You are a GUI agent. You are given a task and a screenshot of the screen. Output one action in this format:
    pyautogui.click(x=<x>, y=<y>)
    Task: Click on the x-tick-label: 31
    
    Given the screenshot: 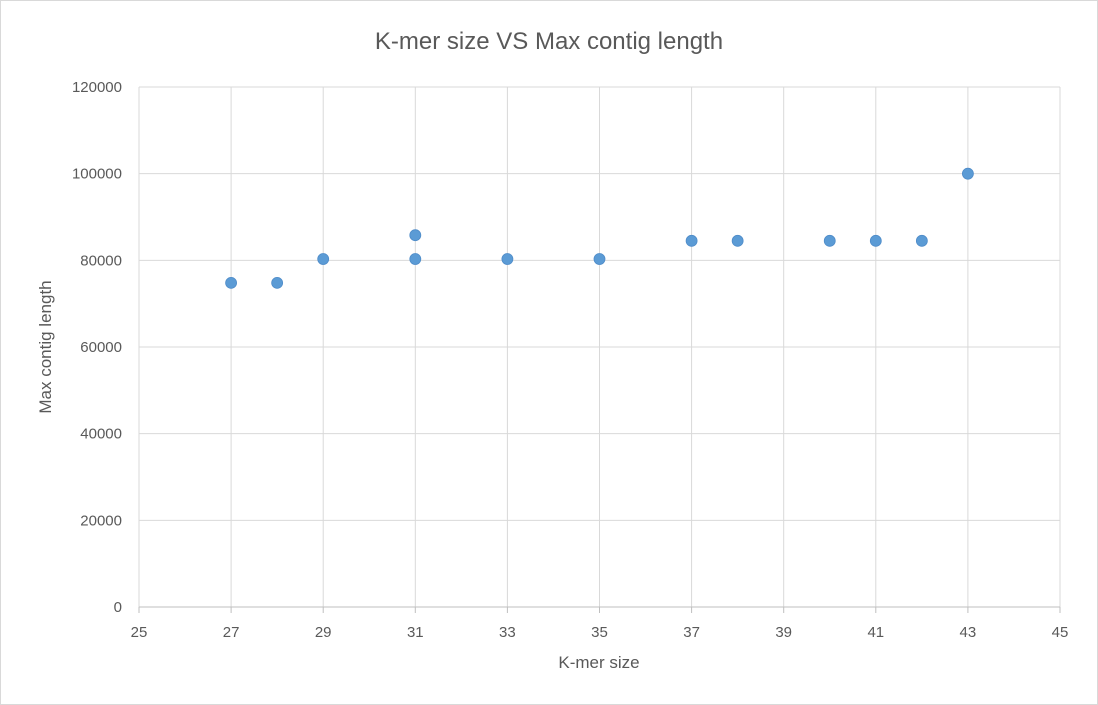 What is the action you would take?
    pyautogui.click(x=415, y=632)
    